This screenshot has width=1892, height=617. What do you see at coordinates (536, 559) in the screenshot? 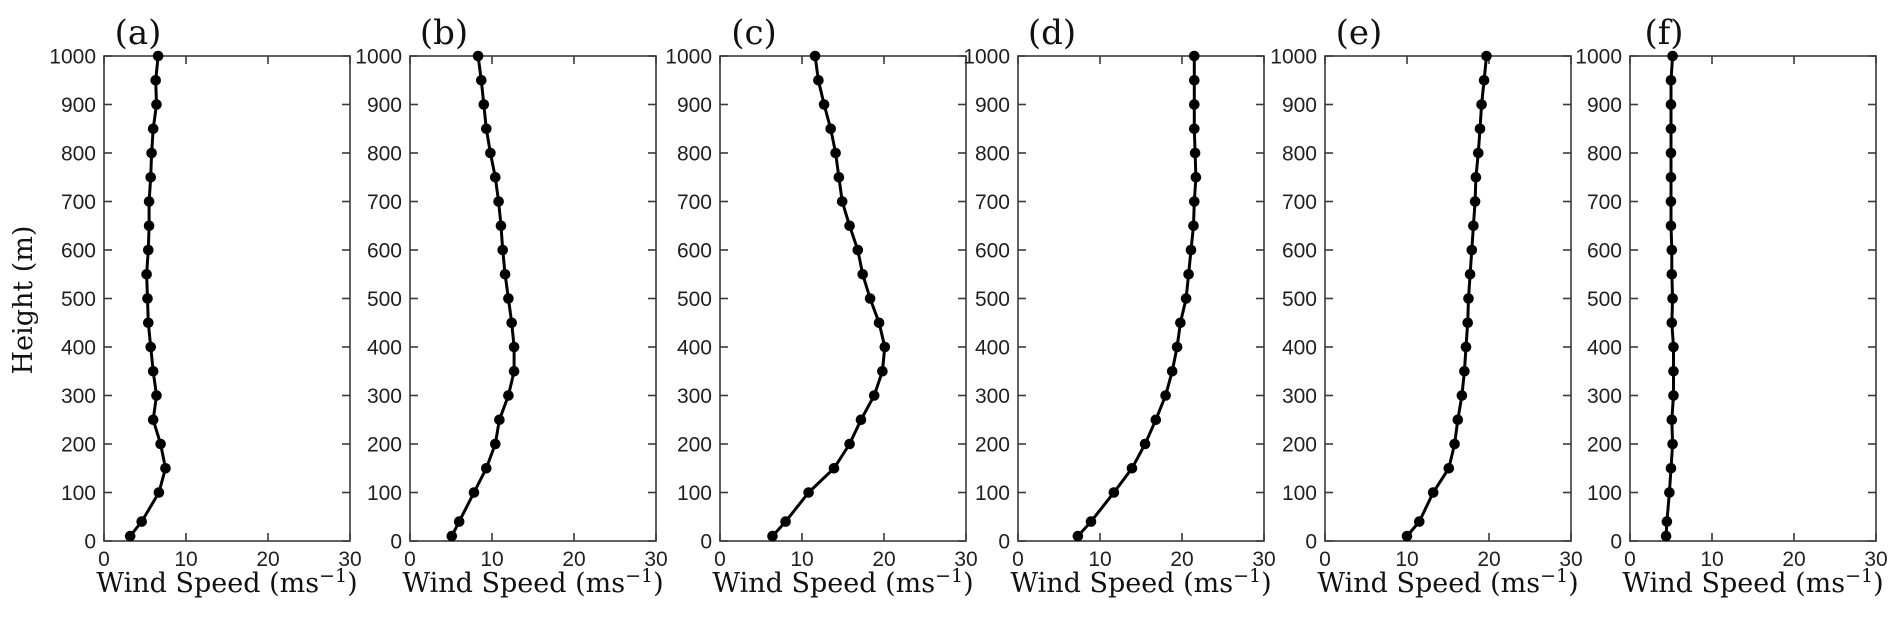
I see `panel-b-x-tick-labels: 0 10 20 30` at bounding box center [536, 559].